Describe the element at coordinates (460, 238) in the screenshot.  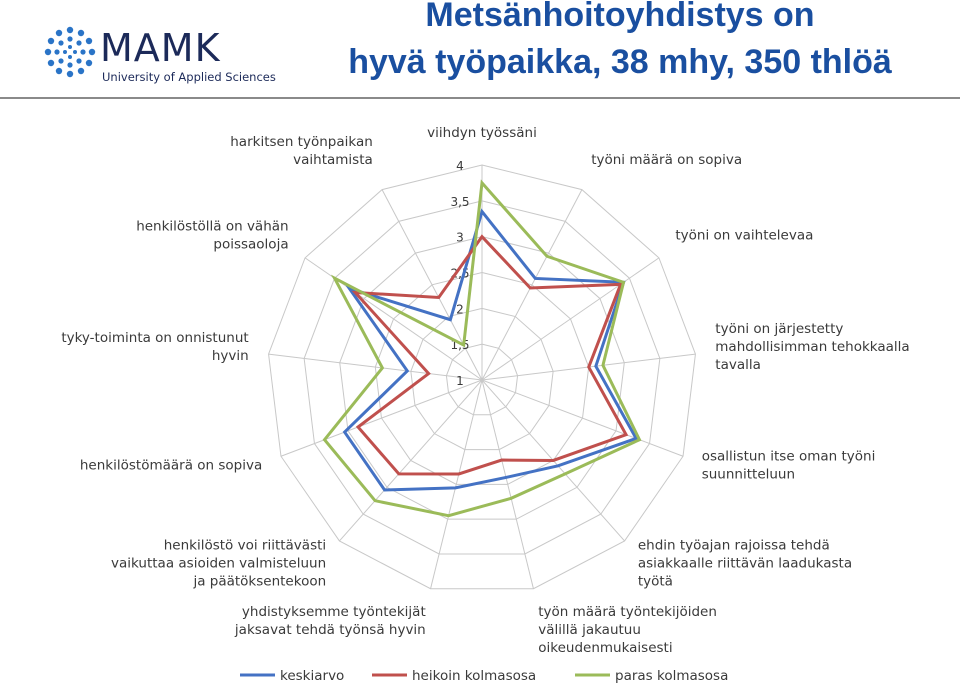
I see `tick-label: 3` at that location.